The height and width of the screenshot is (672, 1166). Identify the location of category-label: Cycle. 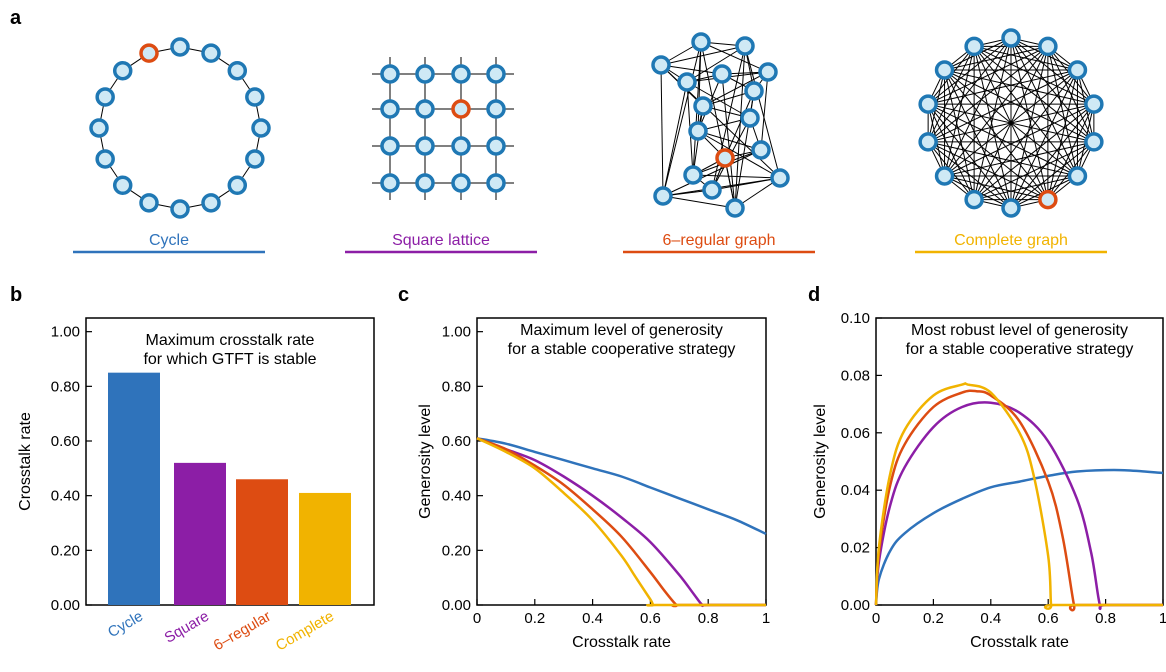
(125, 624).